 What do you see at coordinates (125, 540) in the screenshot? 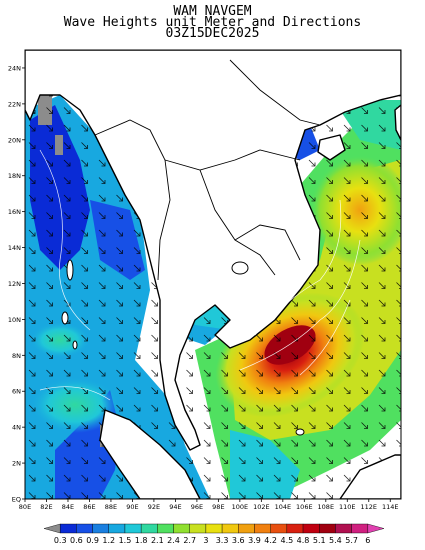
I see `color-legend-label: 1.5` at bounding box center [125, 540].